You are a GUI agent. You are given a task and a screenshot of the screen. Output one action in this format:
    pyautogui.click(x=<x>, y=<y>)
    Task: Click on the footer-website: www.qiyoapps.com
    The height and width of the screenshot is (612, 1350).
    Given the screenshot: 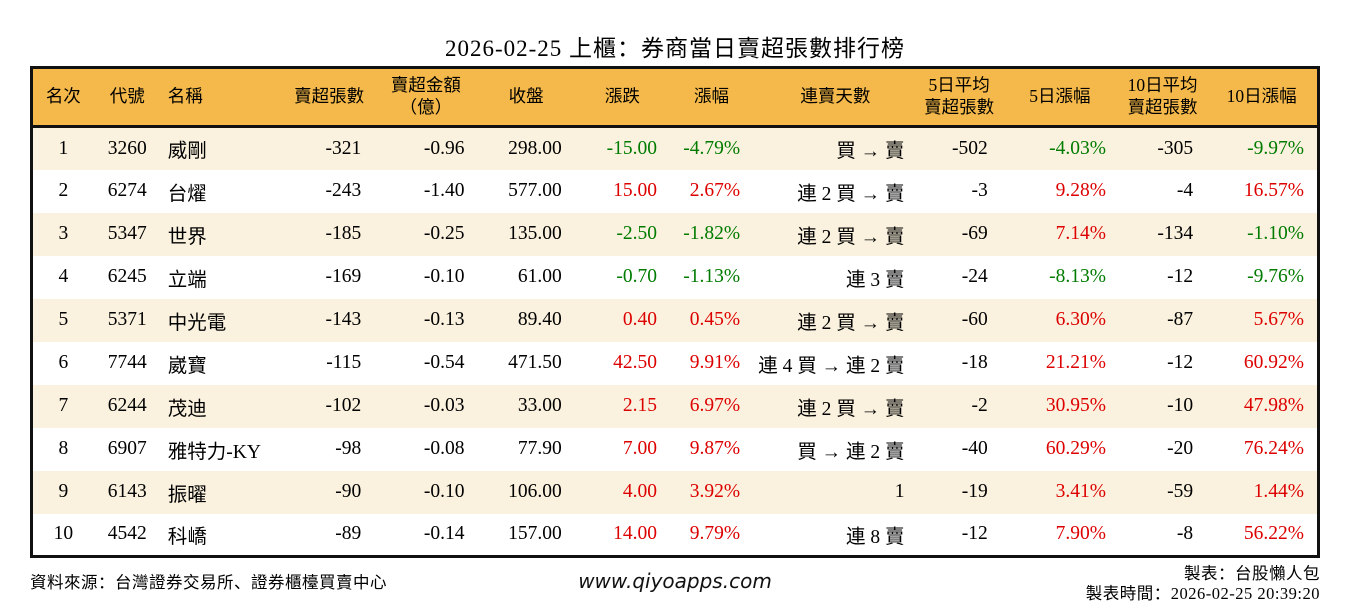 What is the action you would take?
    pyautogui.click(x=675, y=581)
    